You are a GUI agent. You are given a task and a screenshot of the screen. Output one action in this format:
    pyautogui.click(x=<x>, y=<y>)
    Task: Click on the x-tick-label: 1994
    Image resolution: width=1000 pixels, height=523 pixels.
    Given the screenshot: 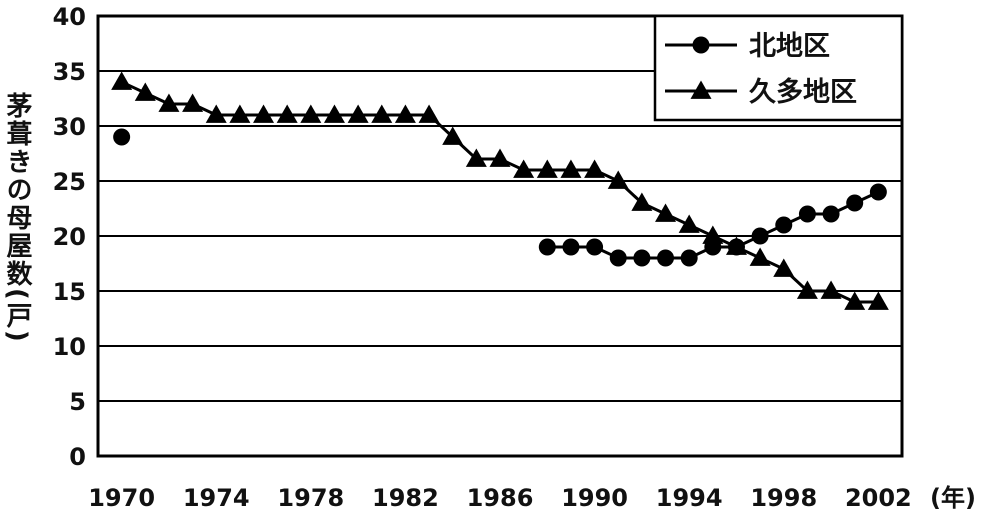 What is the action you would take?
    pyautogui.click(x=689, y=498)
    